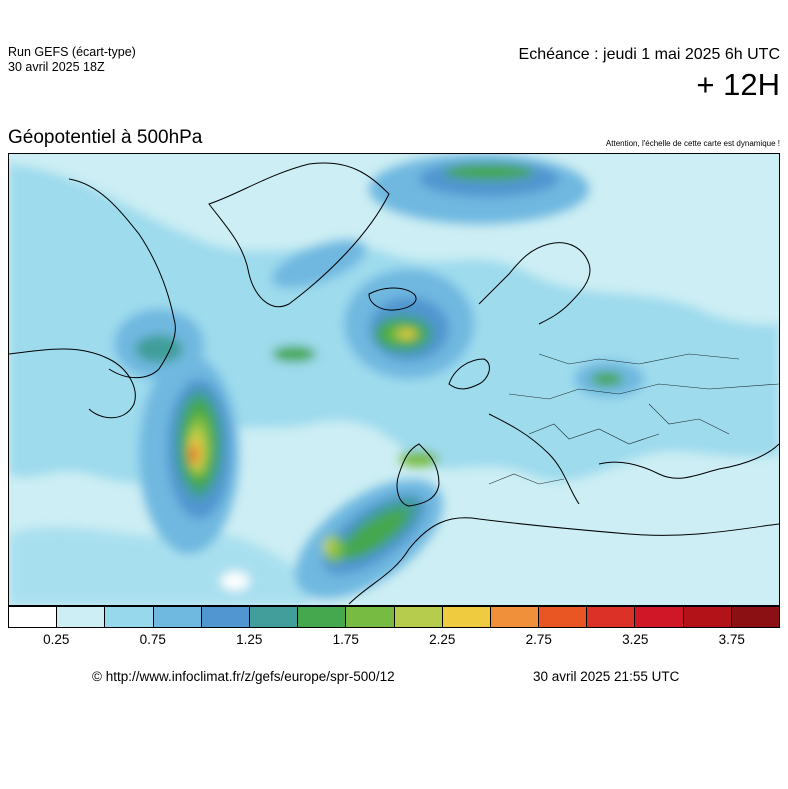 The height and width of the screenshot is (789, 788). What do you see at coordinates (56, 639) in the screenshot?
I see `scale-tick-label: 0.25` at bounding box center [56, 639].